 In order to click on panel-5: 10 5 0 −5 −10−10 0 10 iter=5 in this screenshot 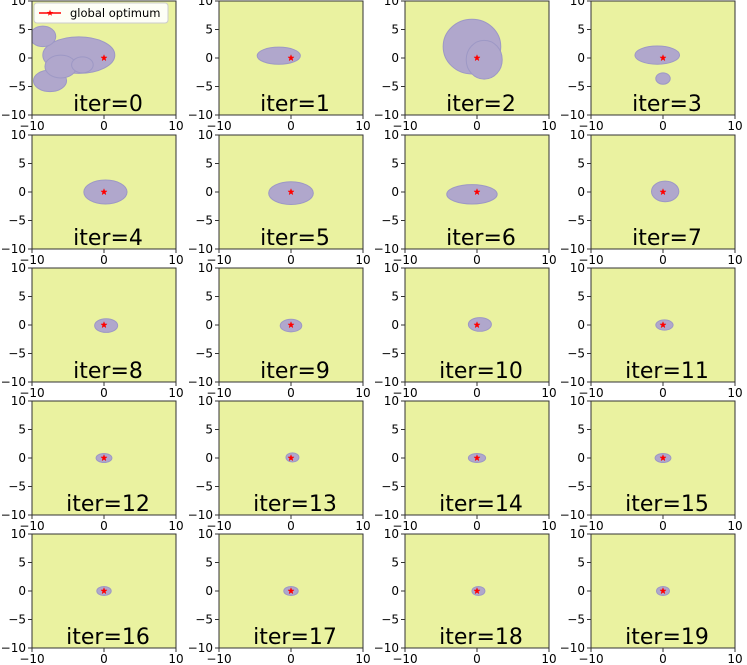, I will do `click(279, 197)`.